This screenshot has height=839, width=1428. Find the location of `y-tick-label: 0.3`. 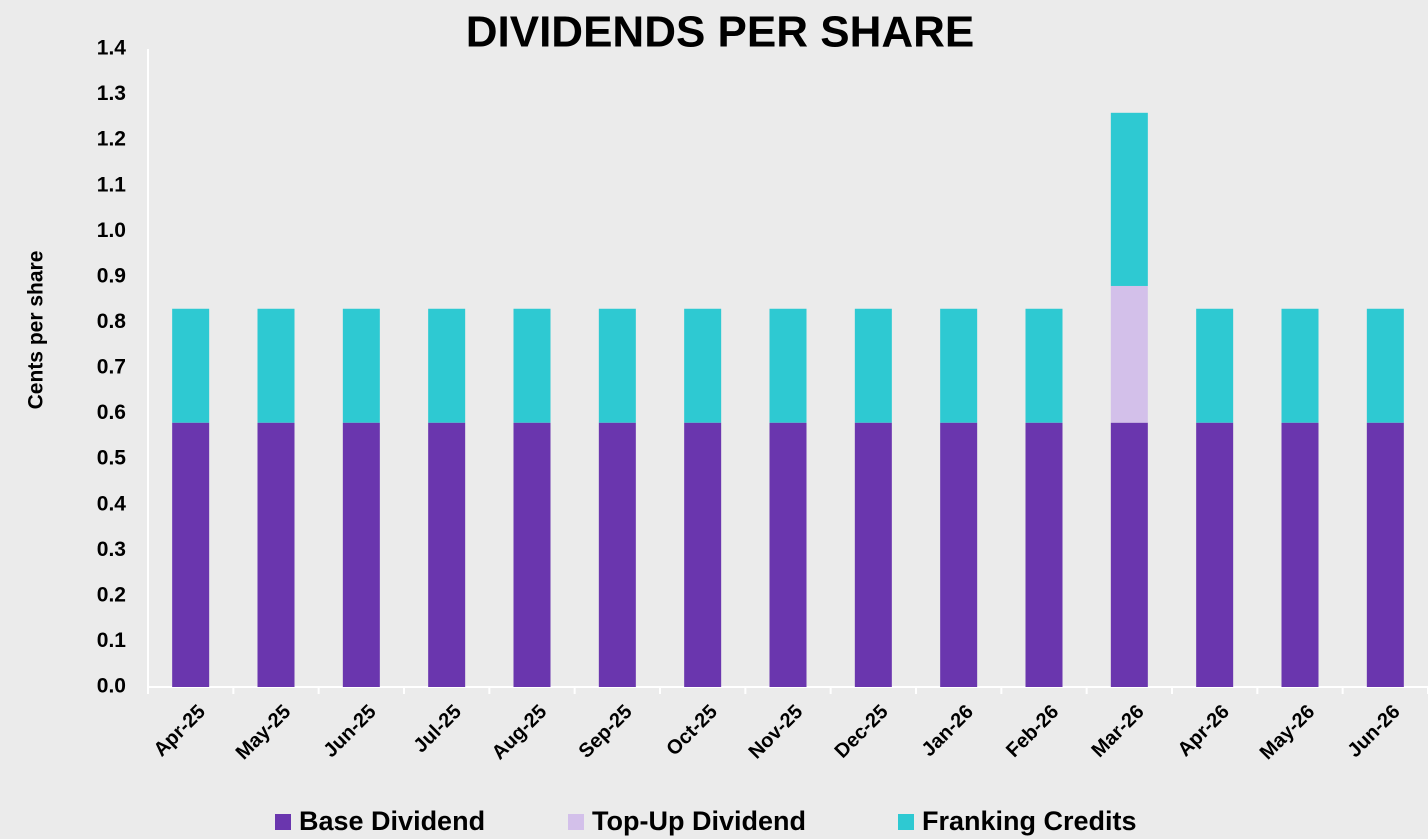

y-tick-label: 0.3 is located at coordinates (111, 549).